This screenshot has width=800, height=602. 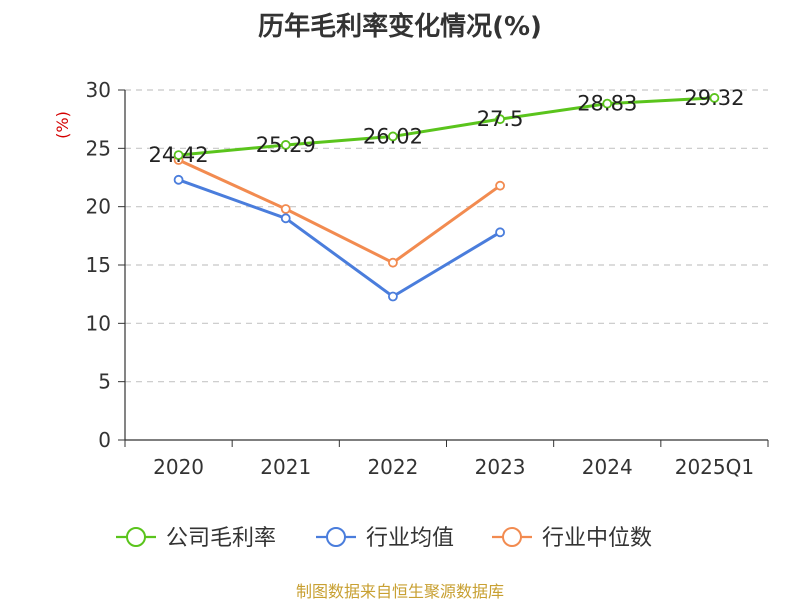 I want to click on y-tick-label: 5, so click(x=104, y=382).